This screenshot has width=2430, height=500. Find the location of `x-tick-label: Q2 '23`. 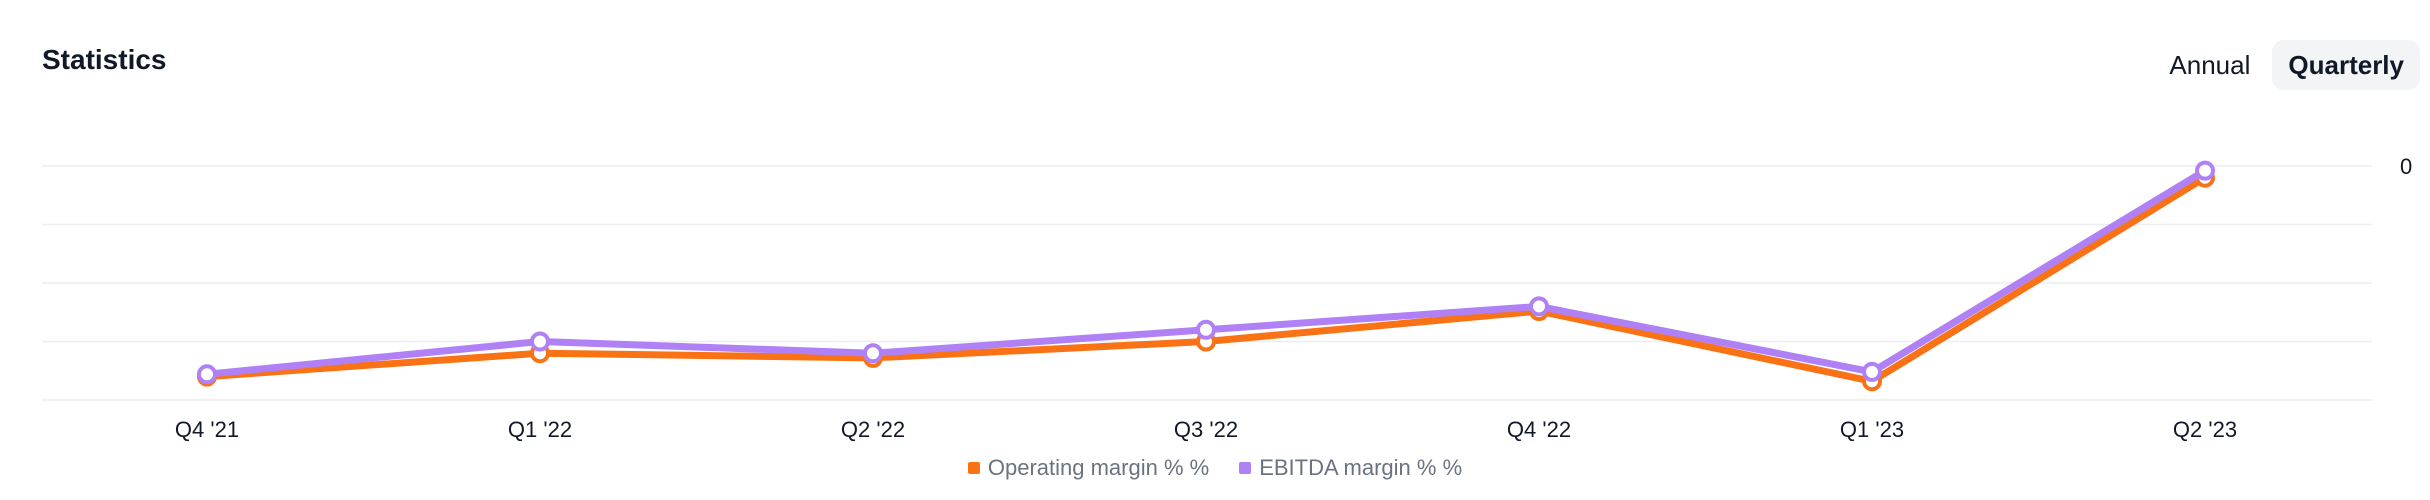

x-tick-label: Q2 '23 is located at coordinates (2205, 429).